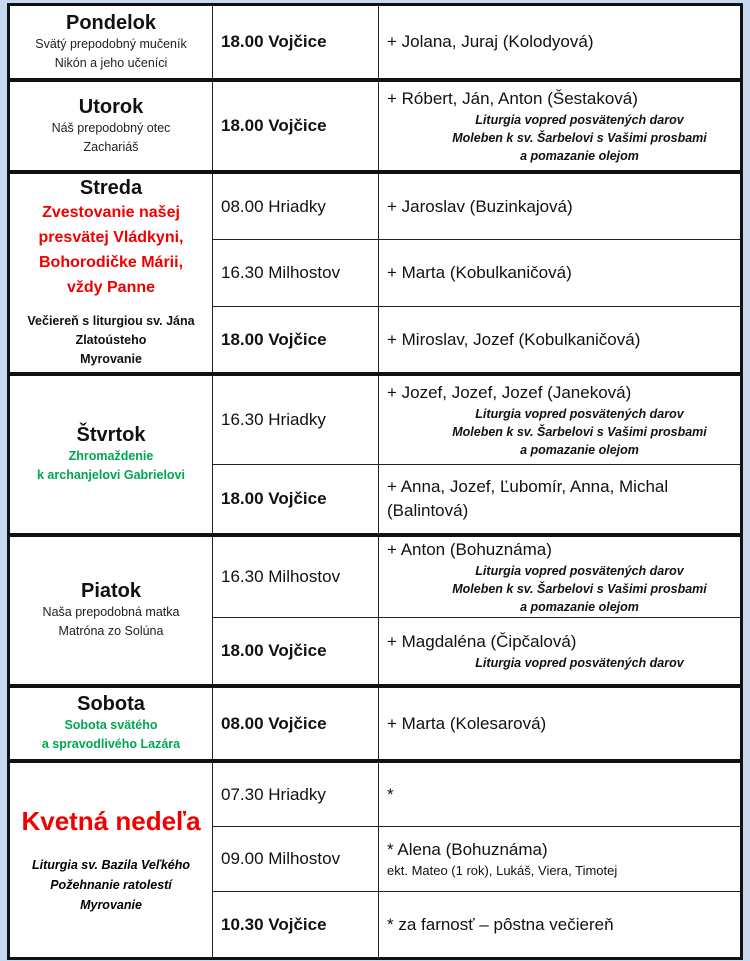  Describe the element at coordinates (111, 340) in the screenshot. I see `service-note: Zlatoústeho` at that location.